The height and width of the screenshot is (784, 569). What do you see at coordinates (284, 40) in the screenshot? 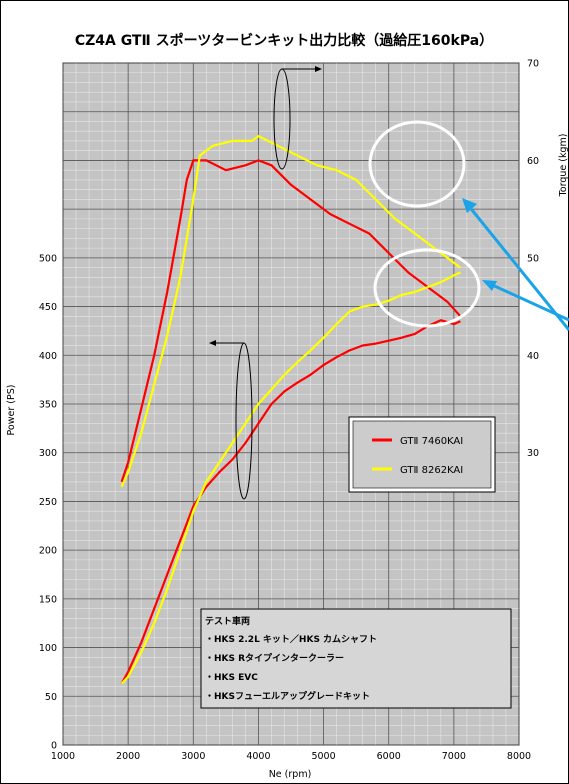
I see `chart-title: CZ4A GTⅡ スポーツタービンキット出力比較（過給圧160kPa）` at bounding box center [284, 40].